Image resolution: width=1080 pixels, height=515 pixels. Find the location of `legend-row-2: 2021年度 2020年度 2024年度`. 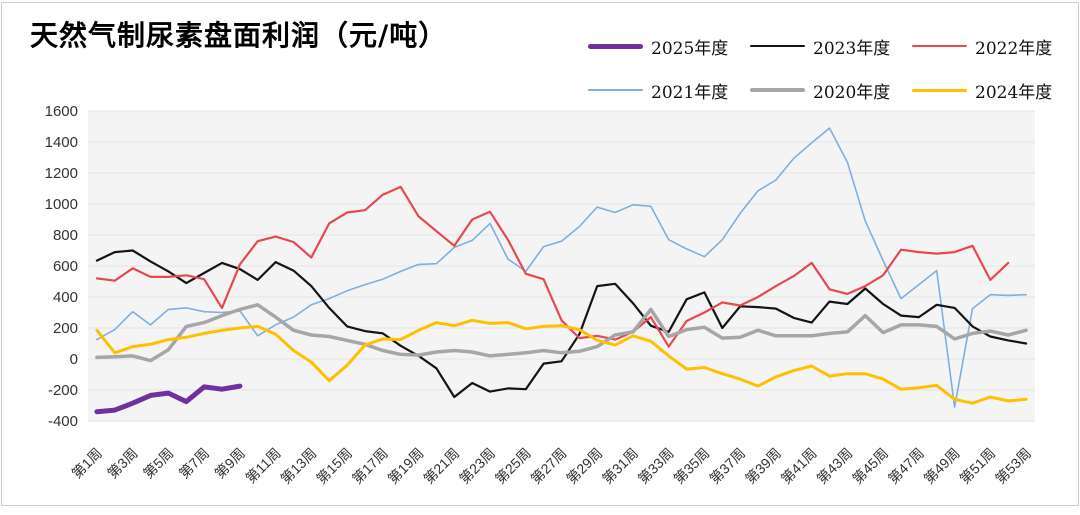

legend-row-2: 2021年度 2020年度 2024年度 is located at coordinates (831, 90).